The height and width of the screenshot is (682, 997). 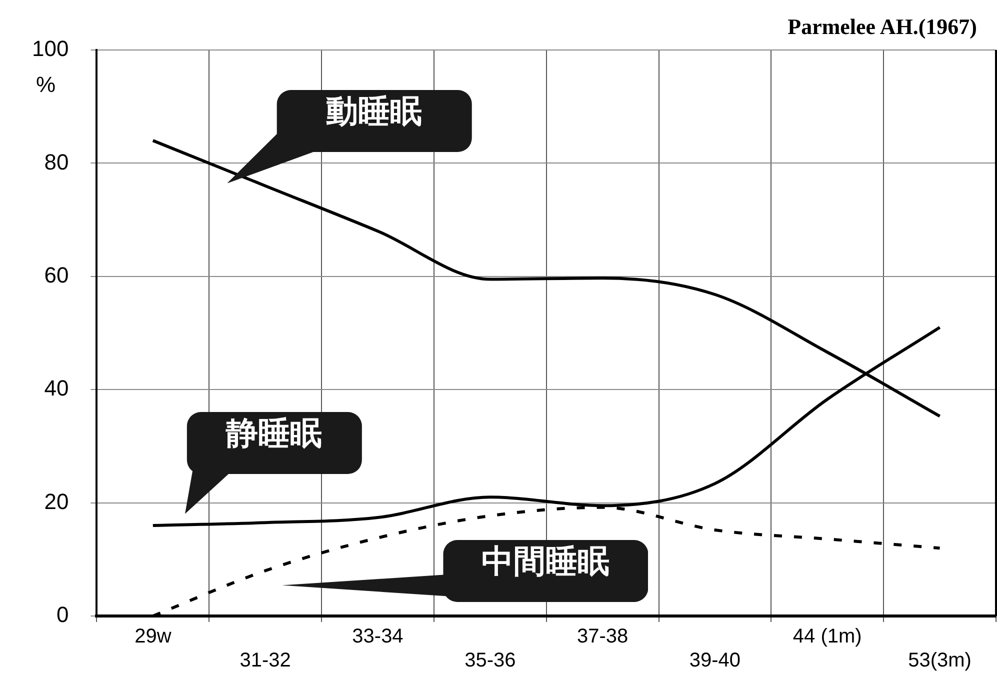 What do you see at coordinates (56, 161) in the screenshot?
I see `y-tick-label: 80` at bounding box center [56, 161].